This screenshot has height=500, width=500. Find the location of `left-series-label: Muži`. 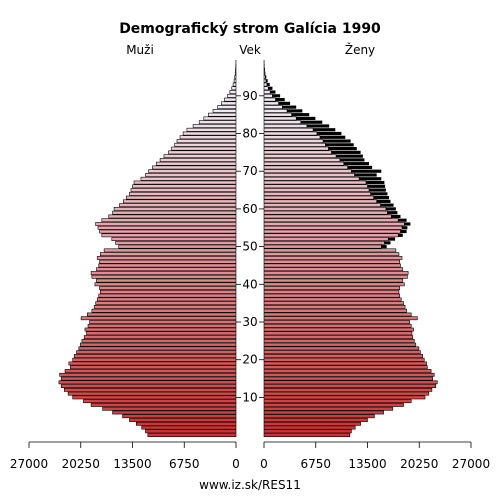

left-series-label: Muži is located at coordinates (140, 50).